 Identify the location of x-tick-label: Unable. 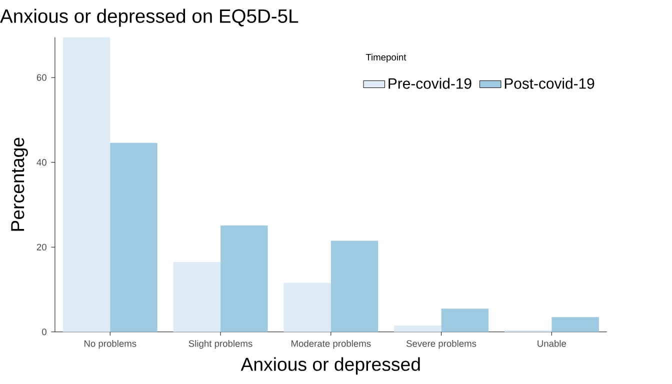
(552, 343).